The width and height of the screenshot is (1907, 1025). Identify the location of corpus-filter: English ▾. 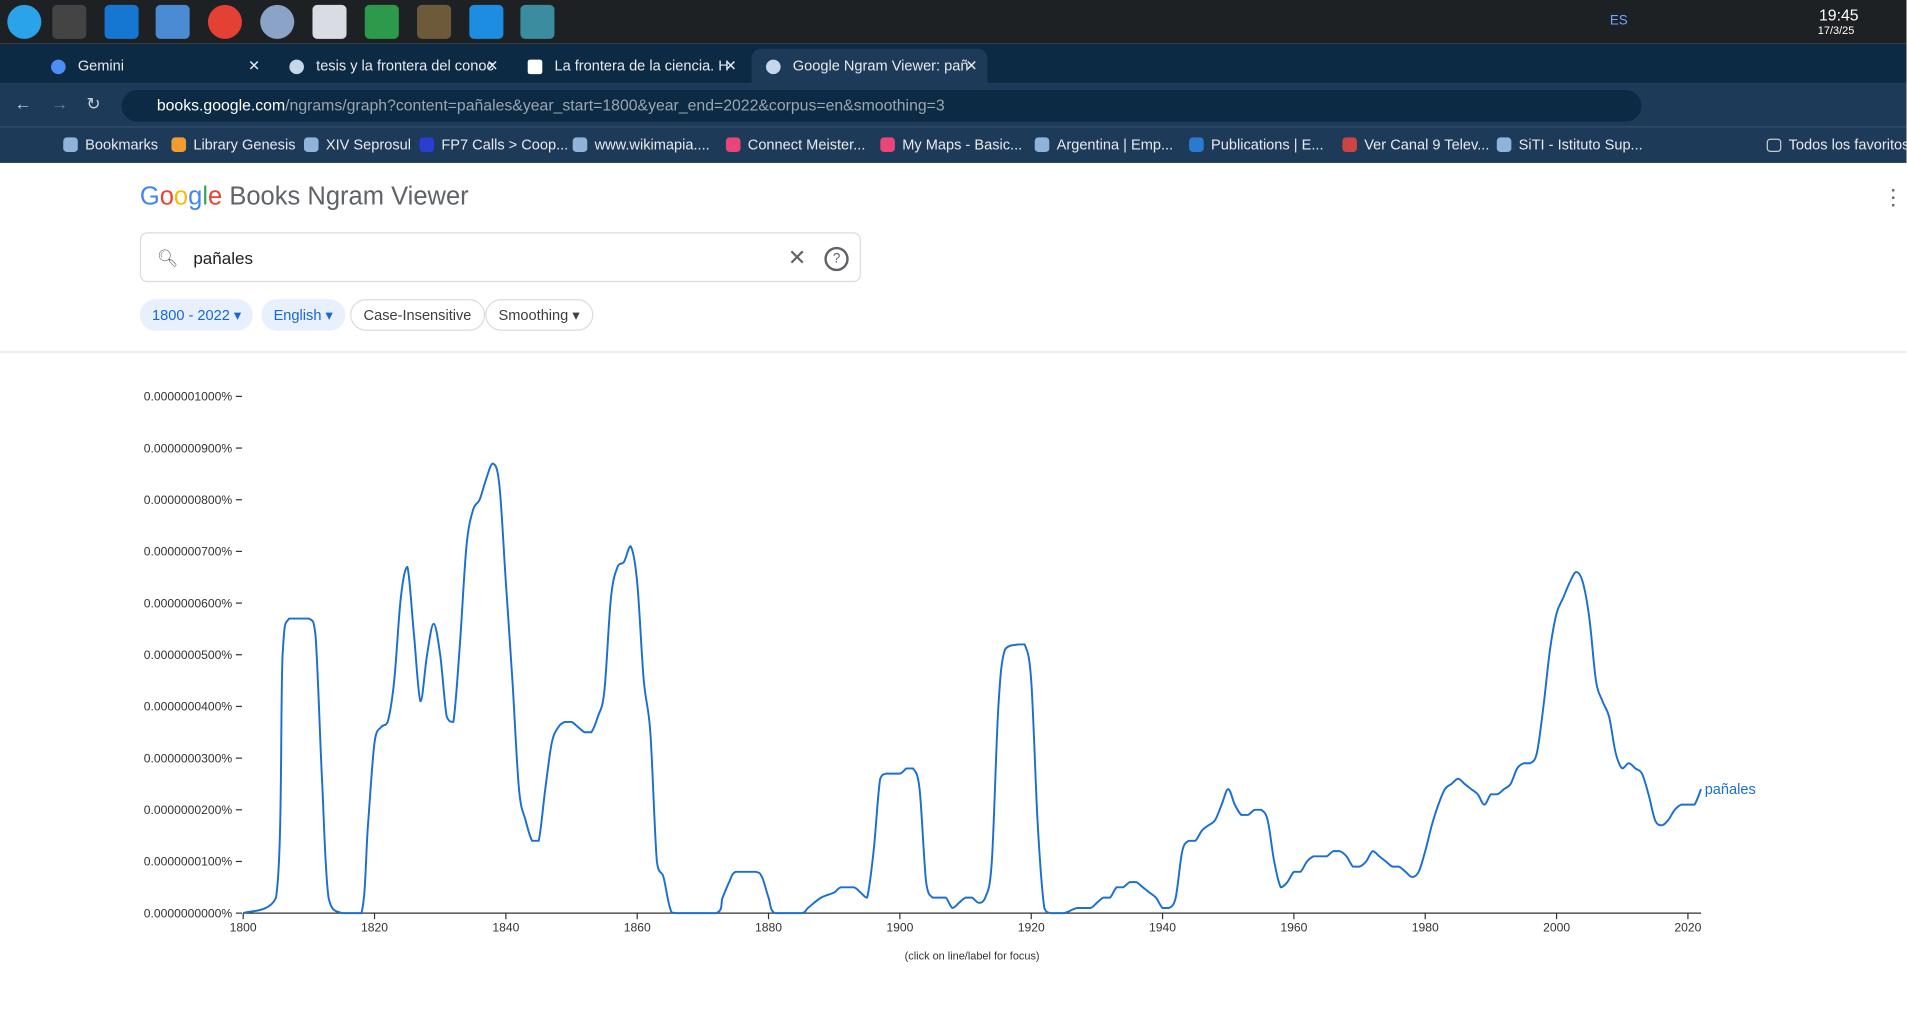
(303, 315).